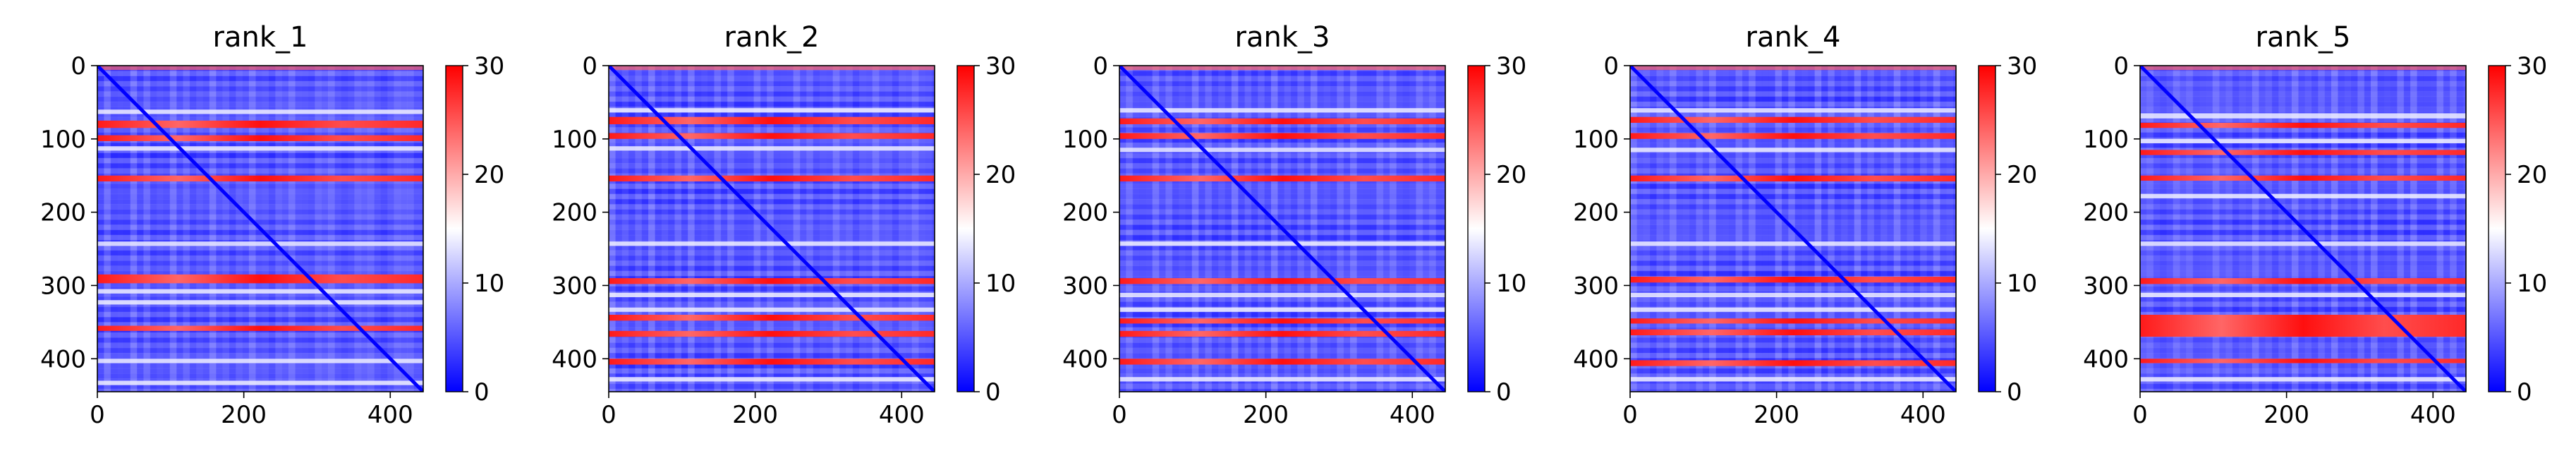  Describe the element at coordinates (244, 415) in the screenshot. I see `x-tick-label: 200` at that location.